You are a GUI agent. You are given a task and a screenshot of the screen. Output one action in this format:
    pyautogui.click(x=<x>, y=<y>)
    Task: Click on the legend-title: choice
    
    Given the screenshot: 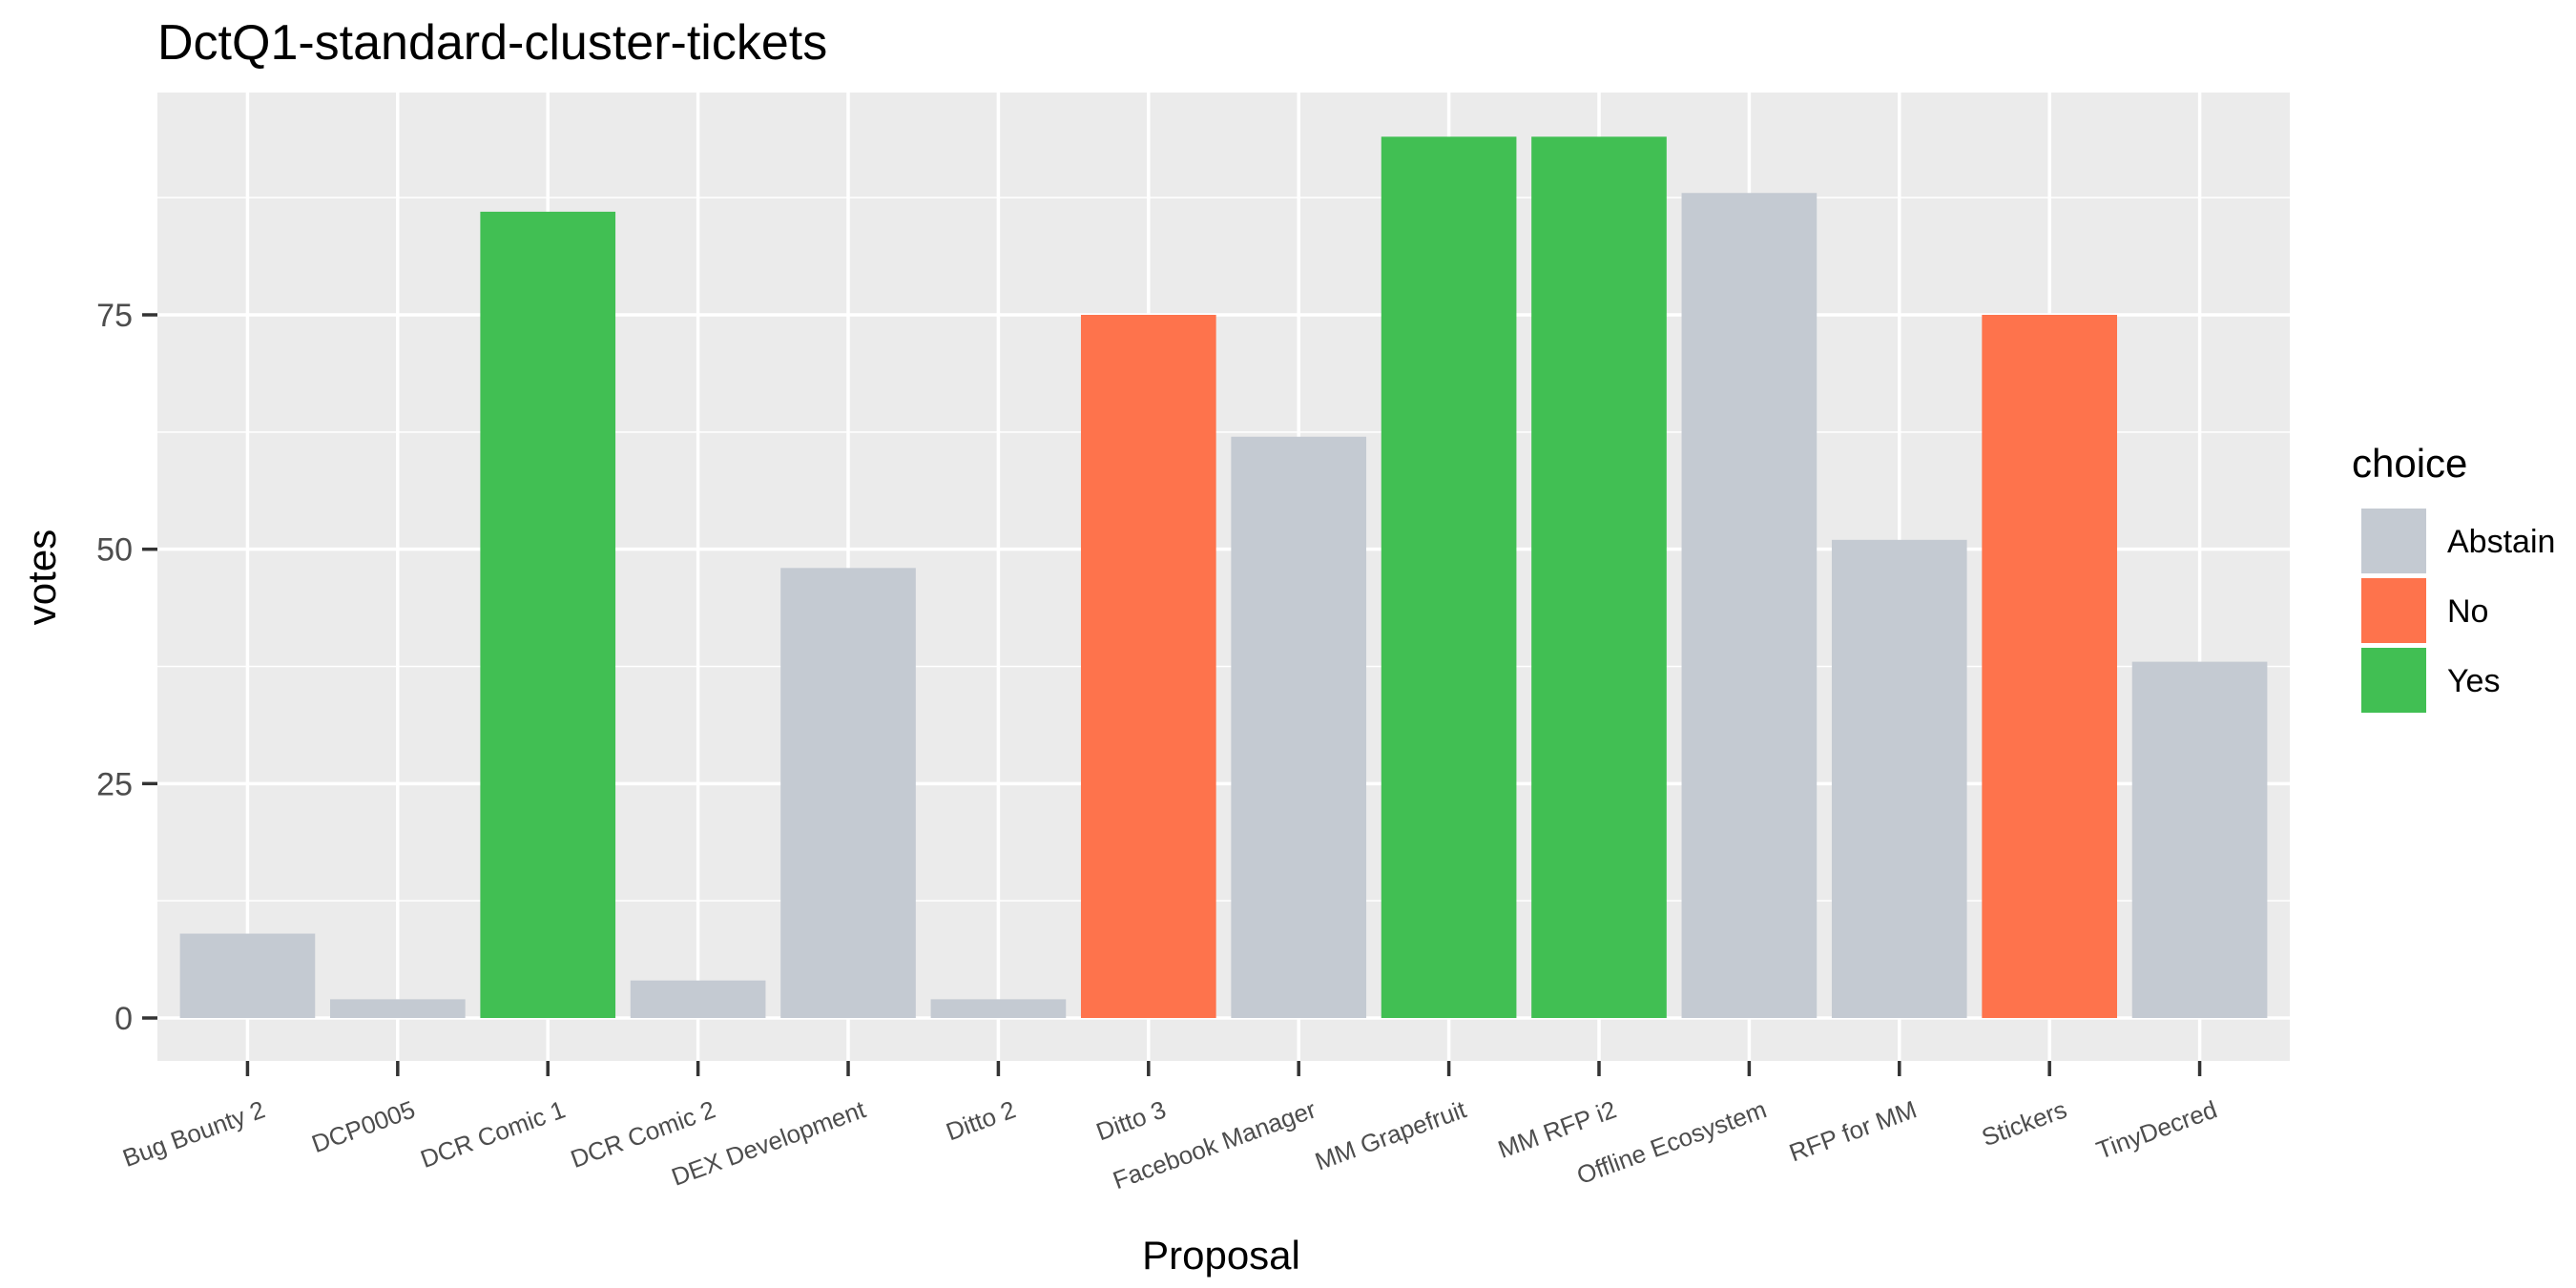 What is the action you would take?
    pyautogui.click(x=2409, y=463)
    